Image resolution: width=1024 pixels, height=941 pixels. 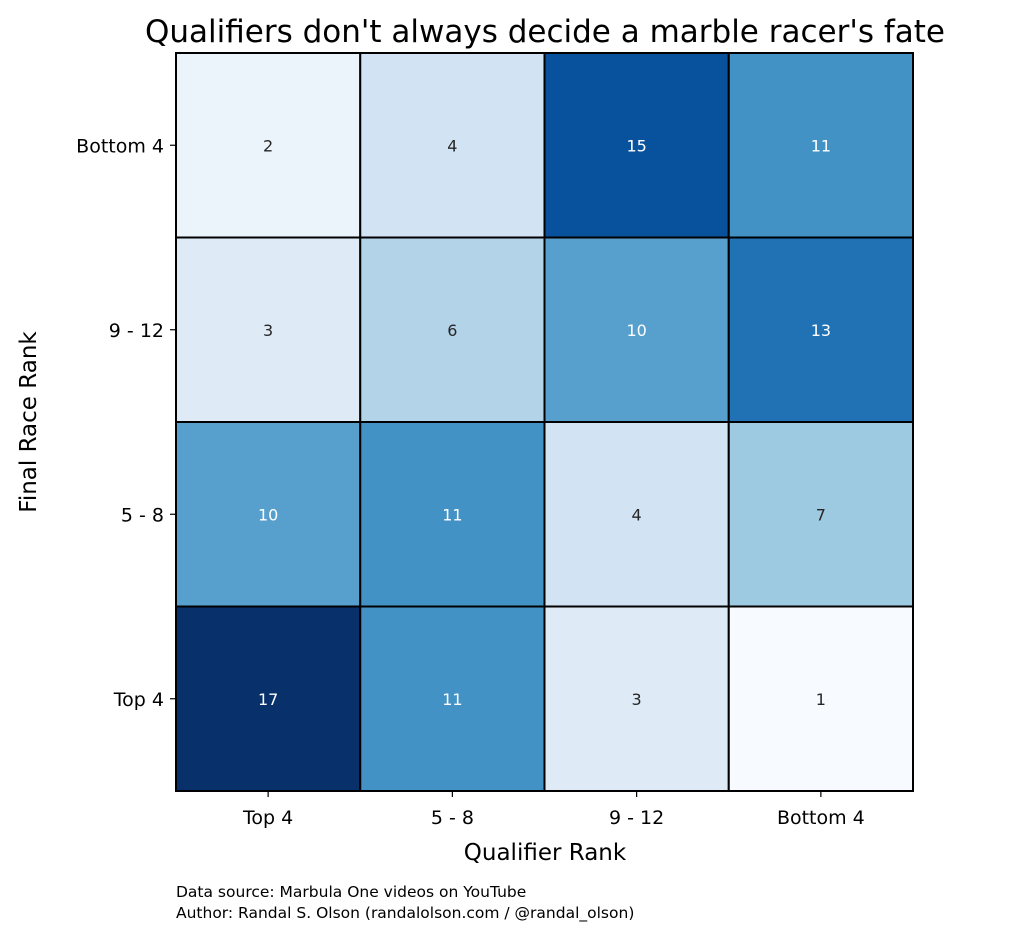 What do you see at coordinates (636, 818) in the screenshot?
I see `x-tick-label: 9 - 12` at bounding box center [636, 818].